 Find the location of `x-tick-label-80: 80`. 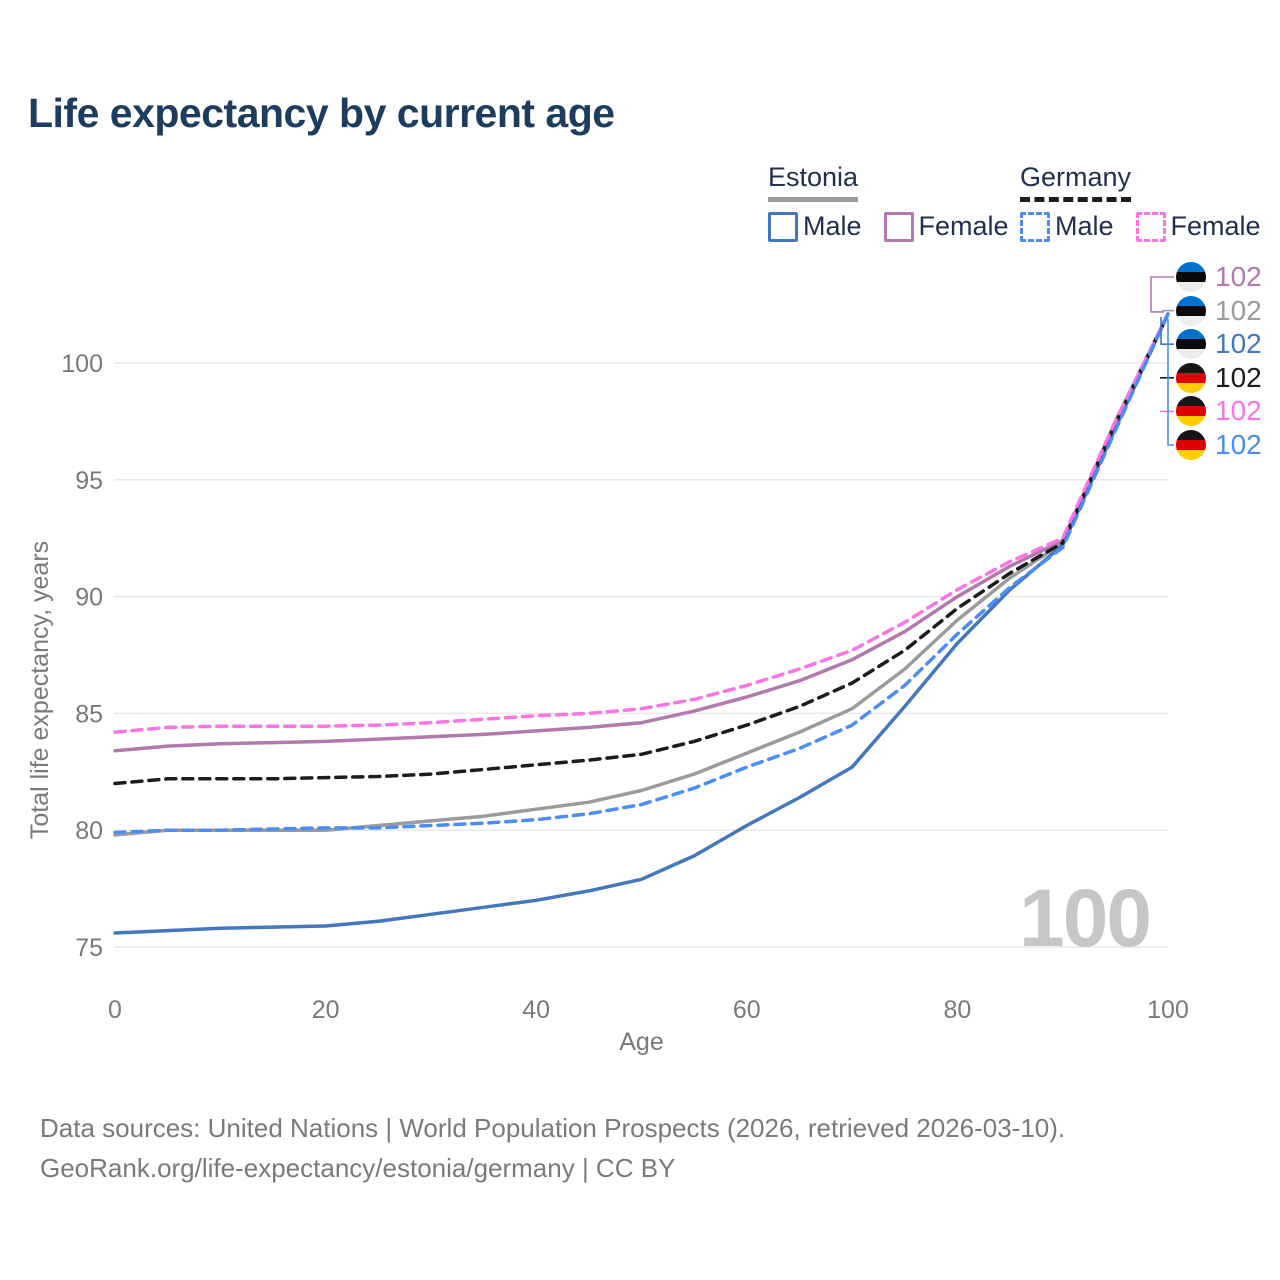

x-tick-label-80: 80 is located at coordinates (957, 1010).